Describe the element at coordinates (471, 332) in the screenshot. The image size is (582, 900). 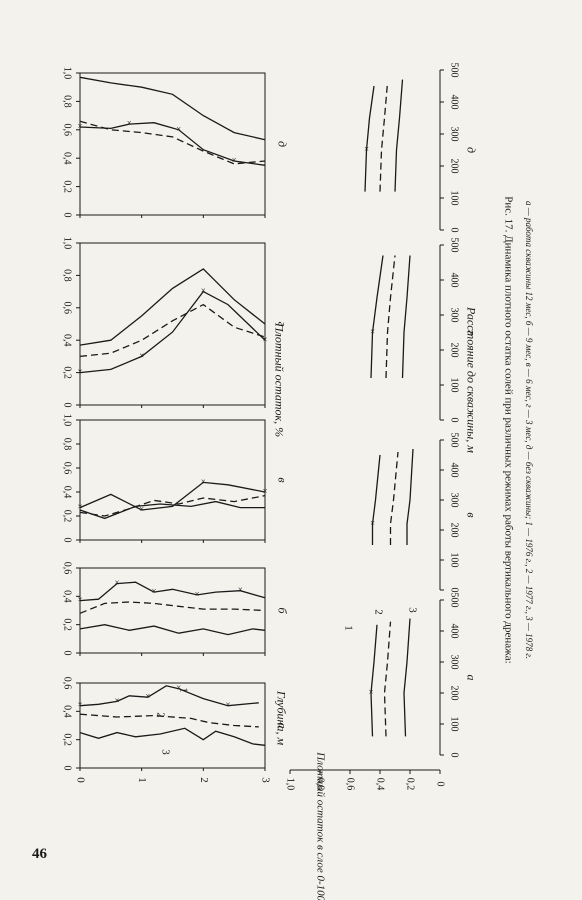
I see `distance-panel-letter-3: г` at that location.